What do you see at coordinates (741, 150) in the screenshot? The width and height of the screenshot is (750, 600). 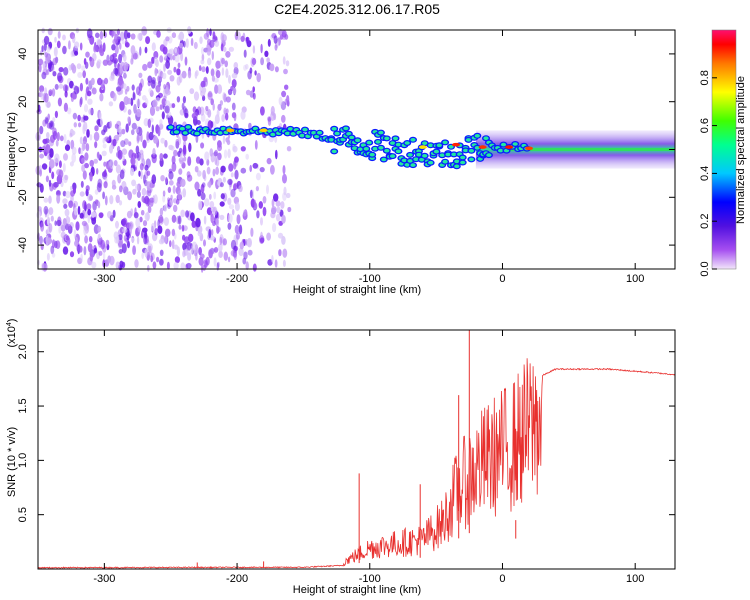 I see `colorbar-label: Normalized spectral amplitude` at bounding box center [741, 150].